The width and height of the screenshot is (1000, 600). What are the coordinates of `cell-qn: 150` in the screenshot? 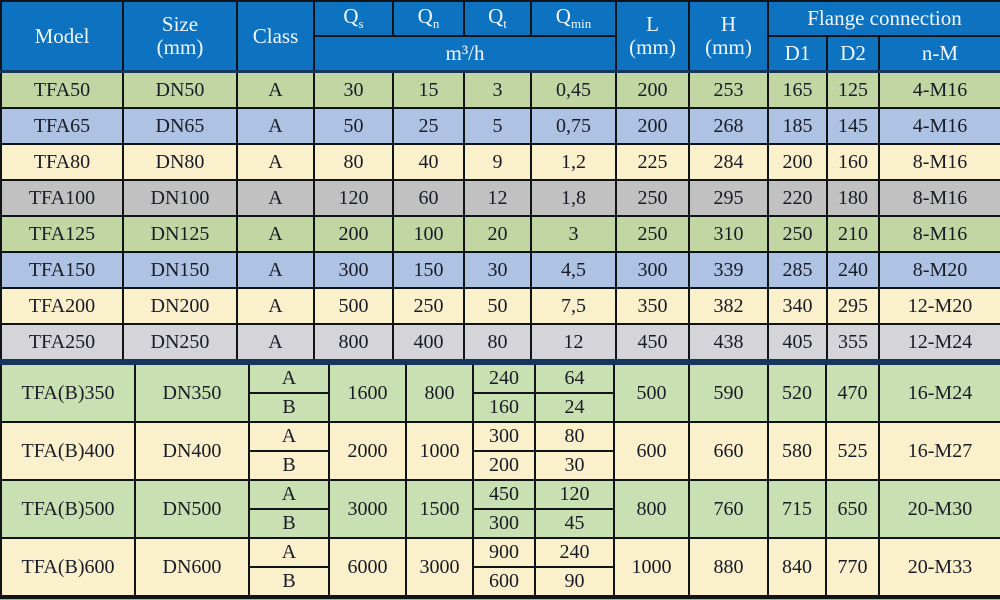 It's located at (428, 270).